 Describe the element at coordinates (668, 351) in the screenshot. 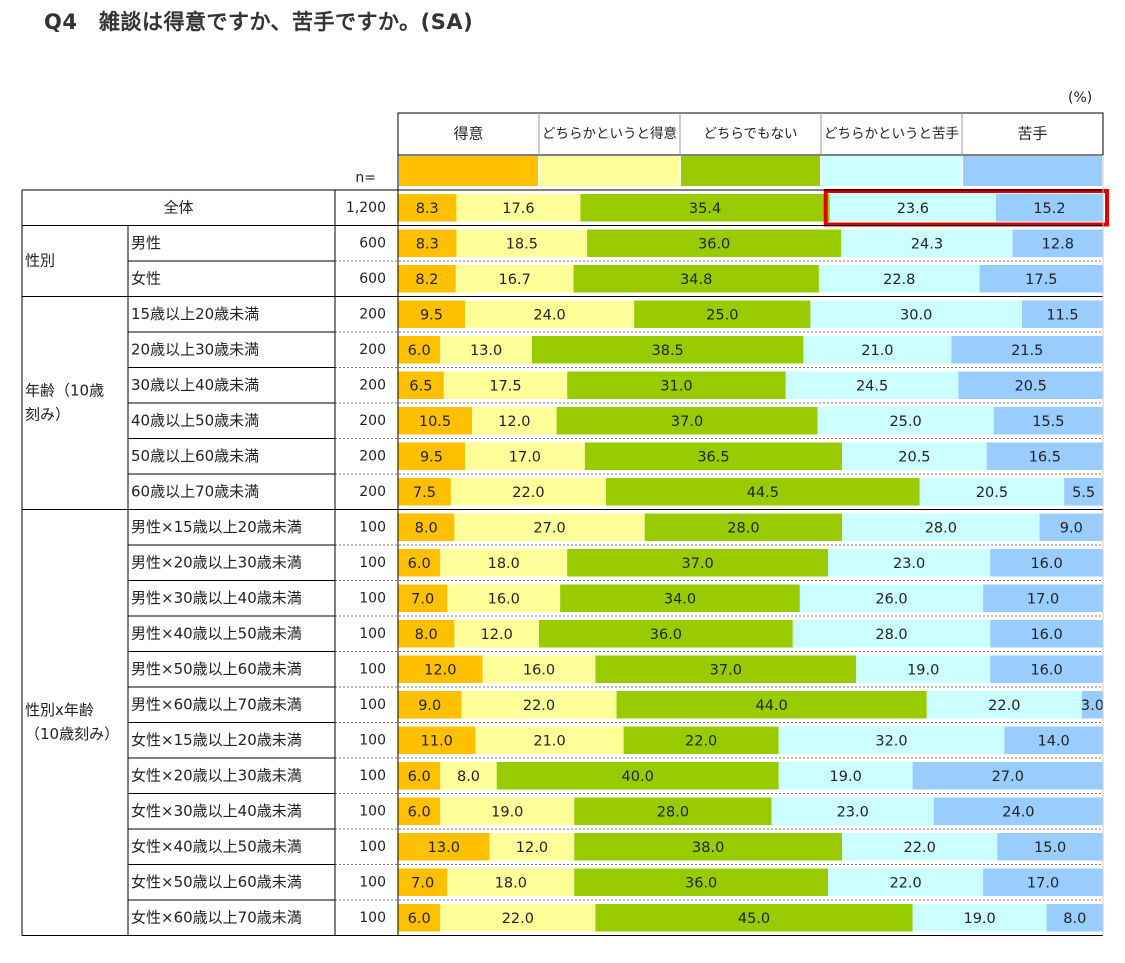

I see `bar-value-label: 38.5` at that location.